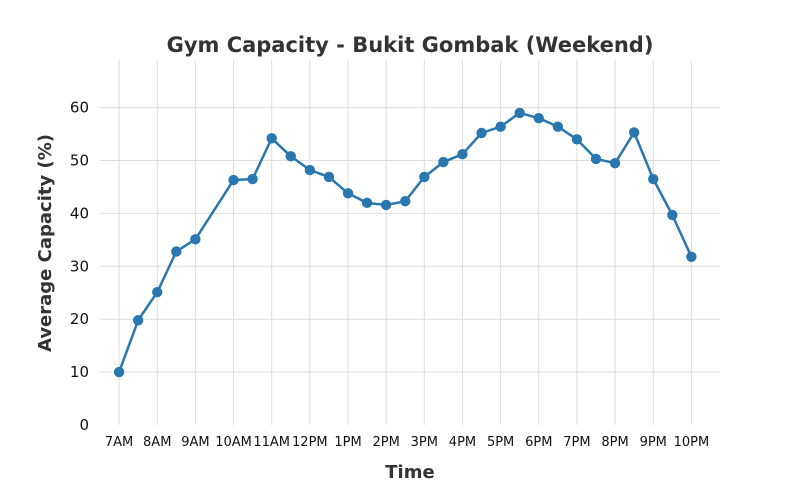  Describe the element at coordinates (79, 372) in the screenshot. I see `y-tick-label: 10` at that location.